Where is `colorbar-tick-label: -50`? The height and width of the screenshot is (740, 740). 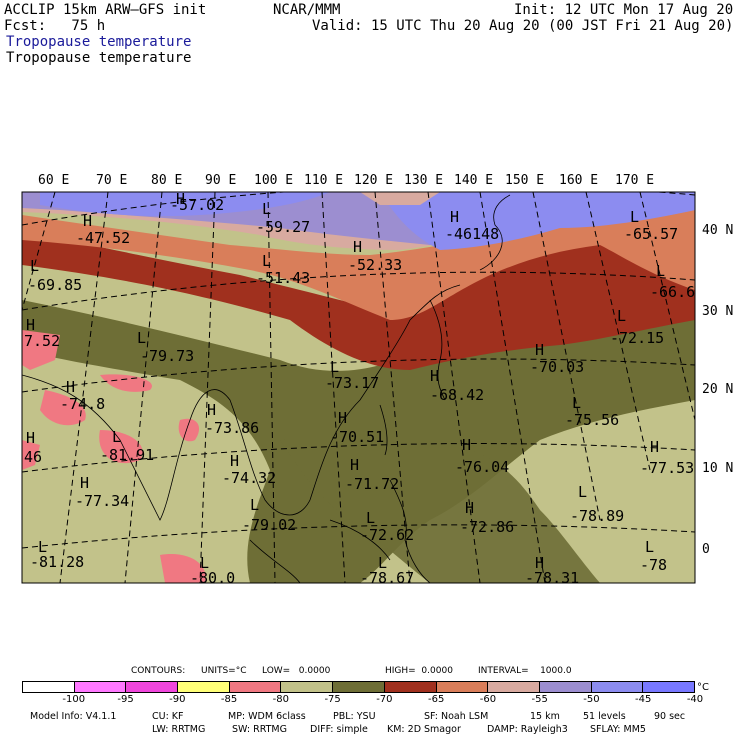
colorbar-tick-label: -50 is located at coordinates (591, 699).